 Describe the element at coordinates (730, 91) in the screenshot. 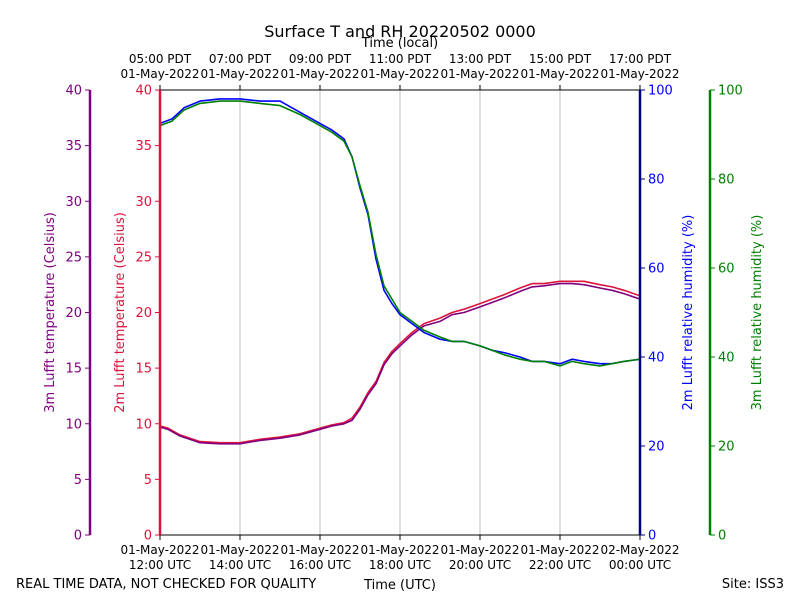

I see `rh3m-tick-label: 100` at that location.